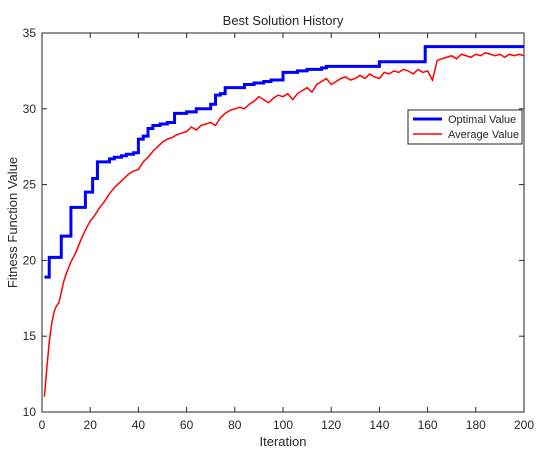 This screenshot has width=550, height=463. What do you see at coordinates (30, 33) in the screenshot?
I see `y-tick-label: 35` at bounding box center [30, 33].